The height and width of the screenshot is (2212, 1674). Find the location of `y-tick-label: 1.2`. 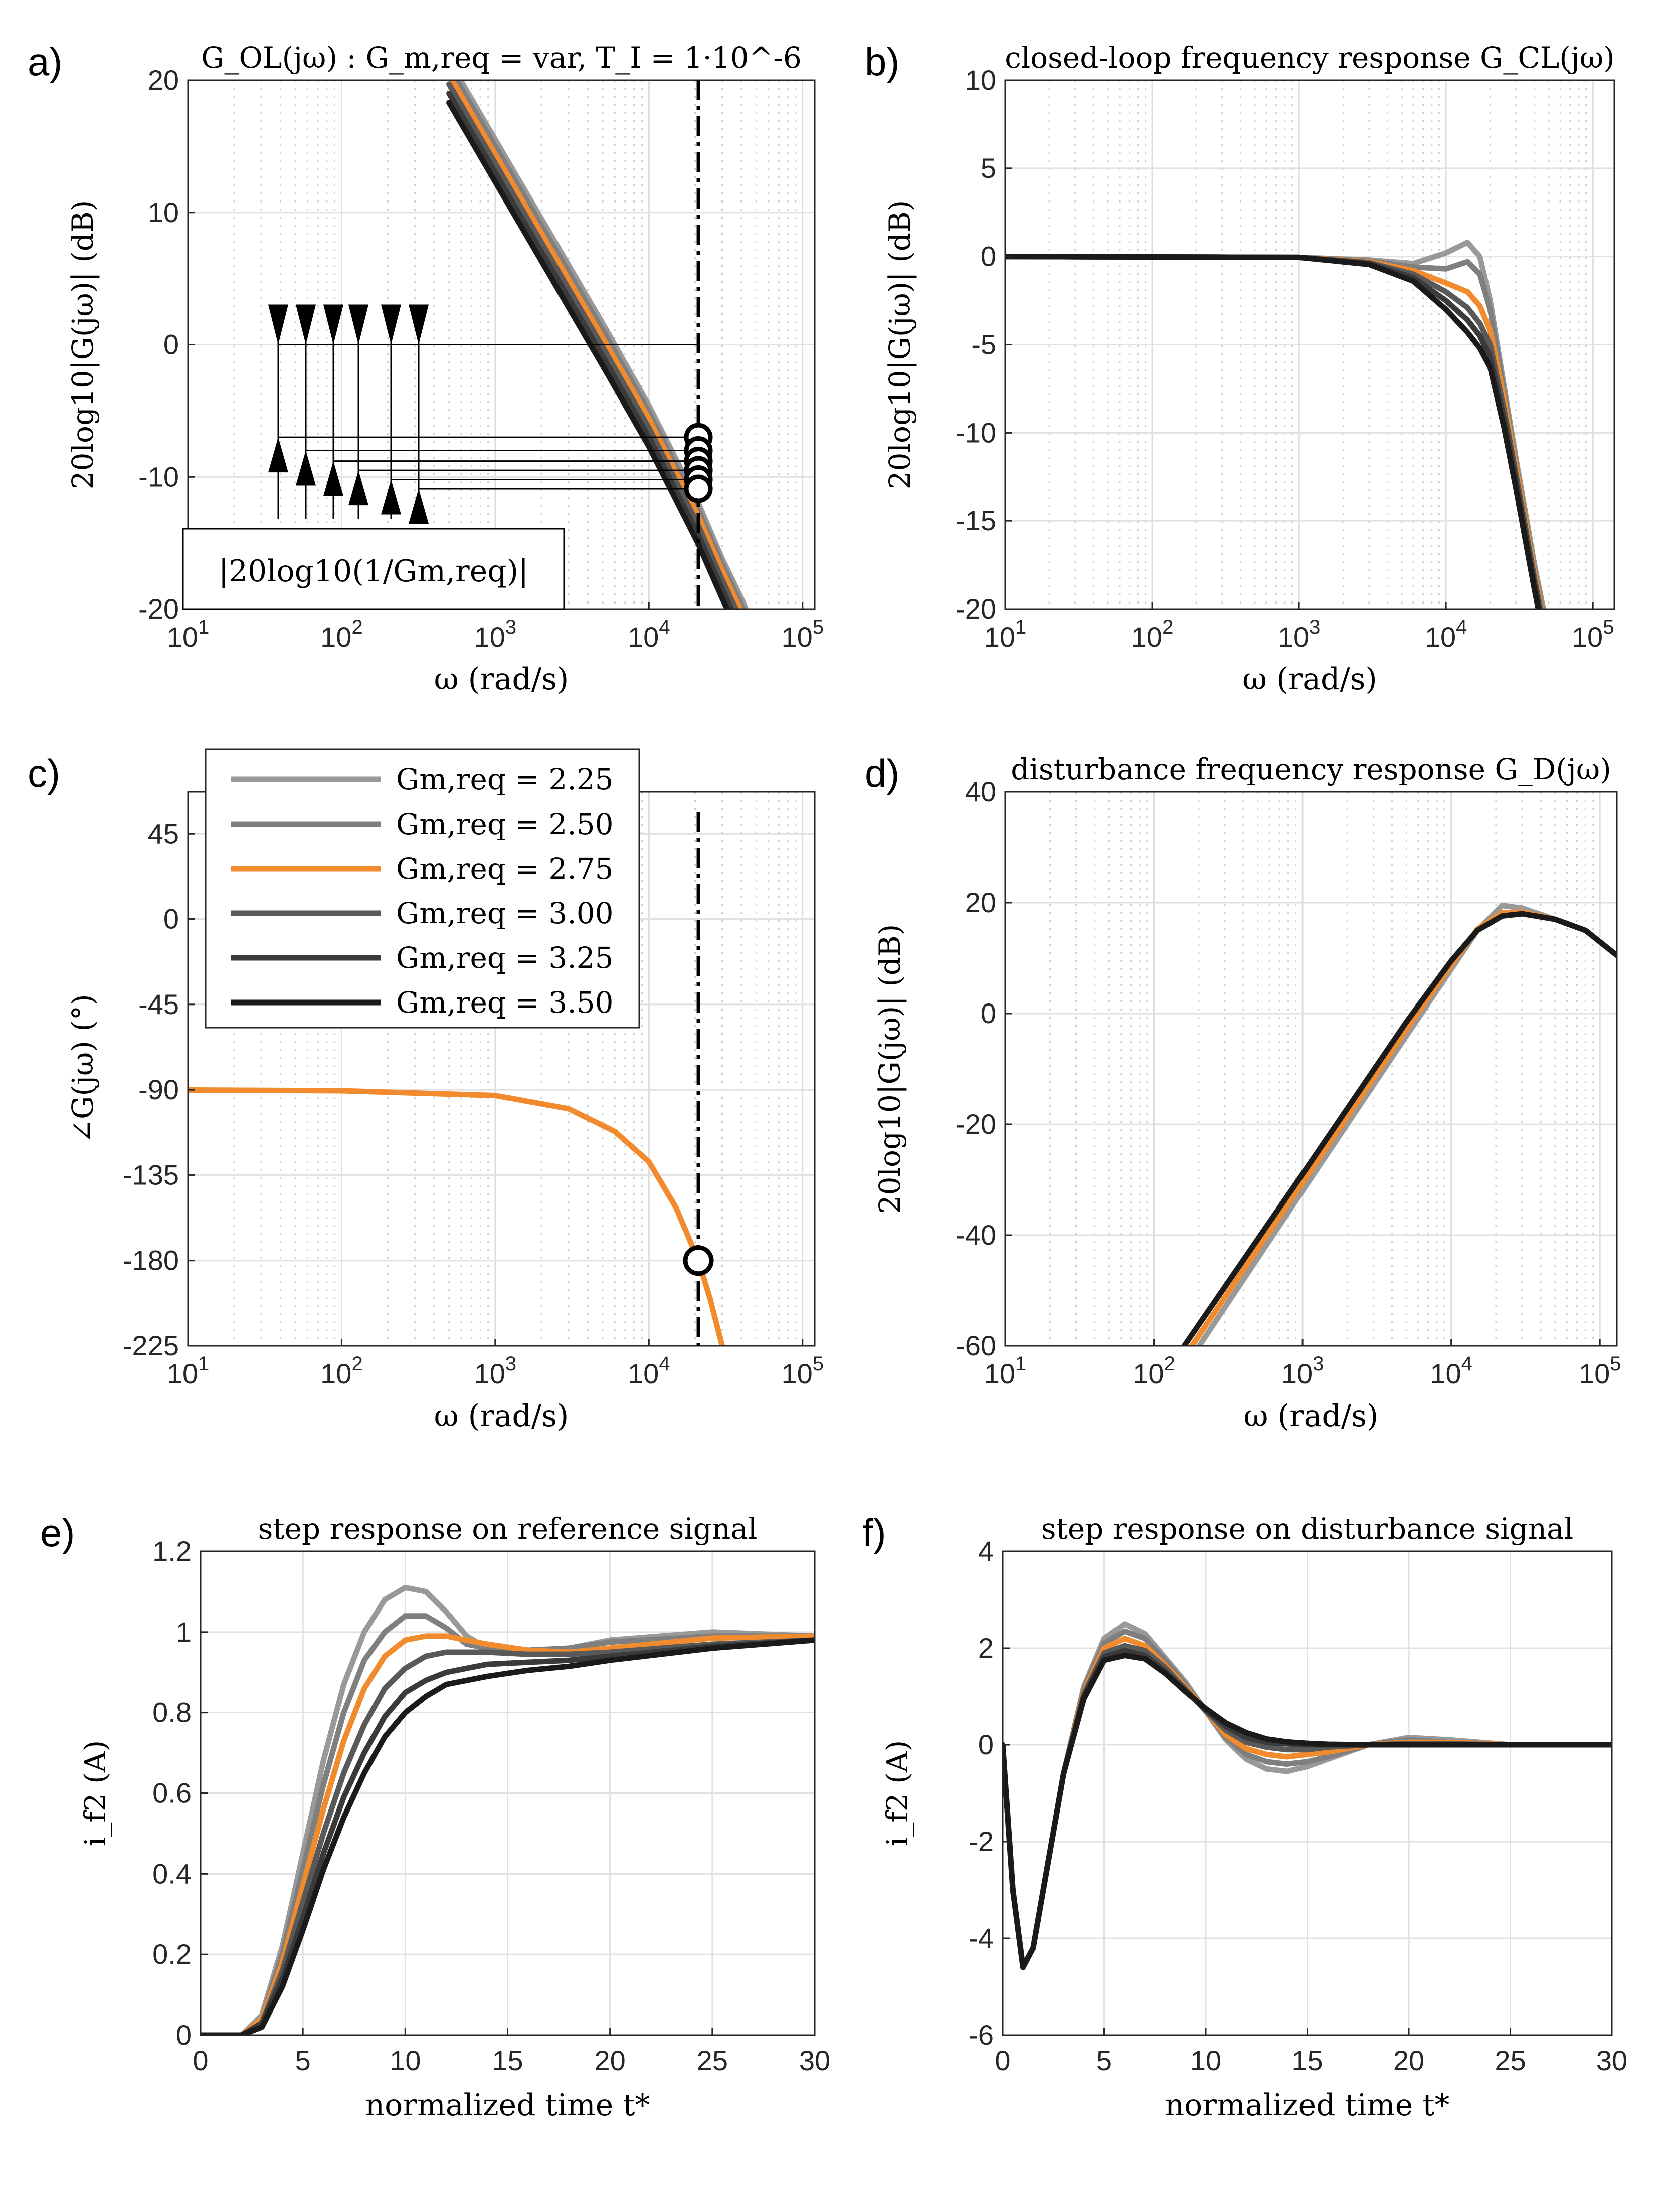

y-tick-label: 1.2 is located at coordinates (172, 1551).